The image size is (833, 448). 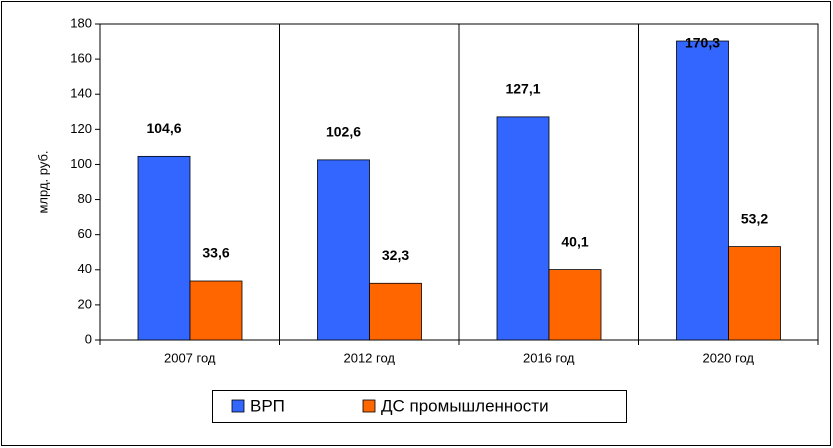 I want to click on x-tick-label: 2012 год, so click(x=369, y=357).